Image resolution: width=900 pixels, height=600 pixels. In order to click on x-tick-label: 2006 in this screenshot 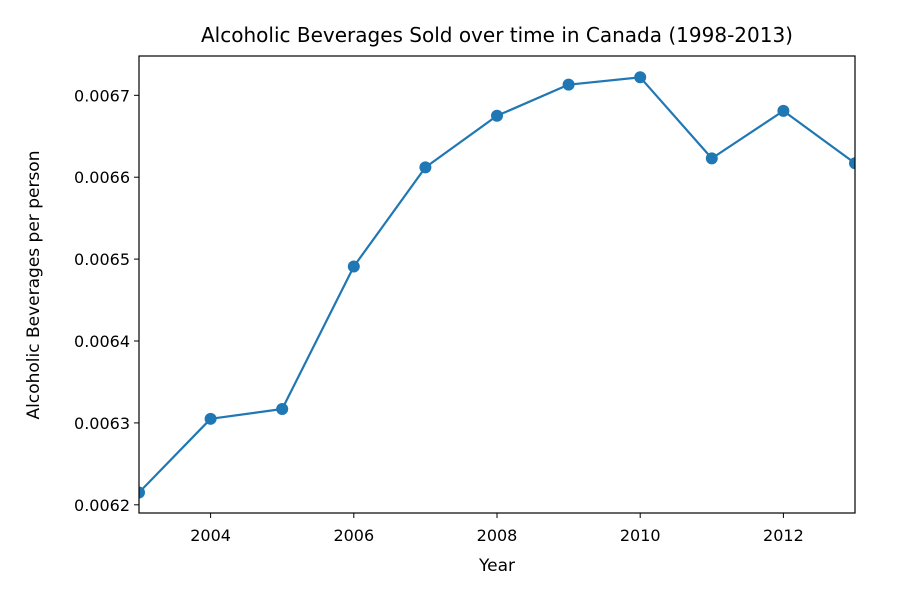, I will do `click(353, 535)`.